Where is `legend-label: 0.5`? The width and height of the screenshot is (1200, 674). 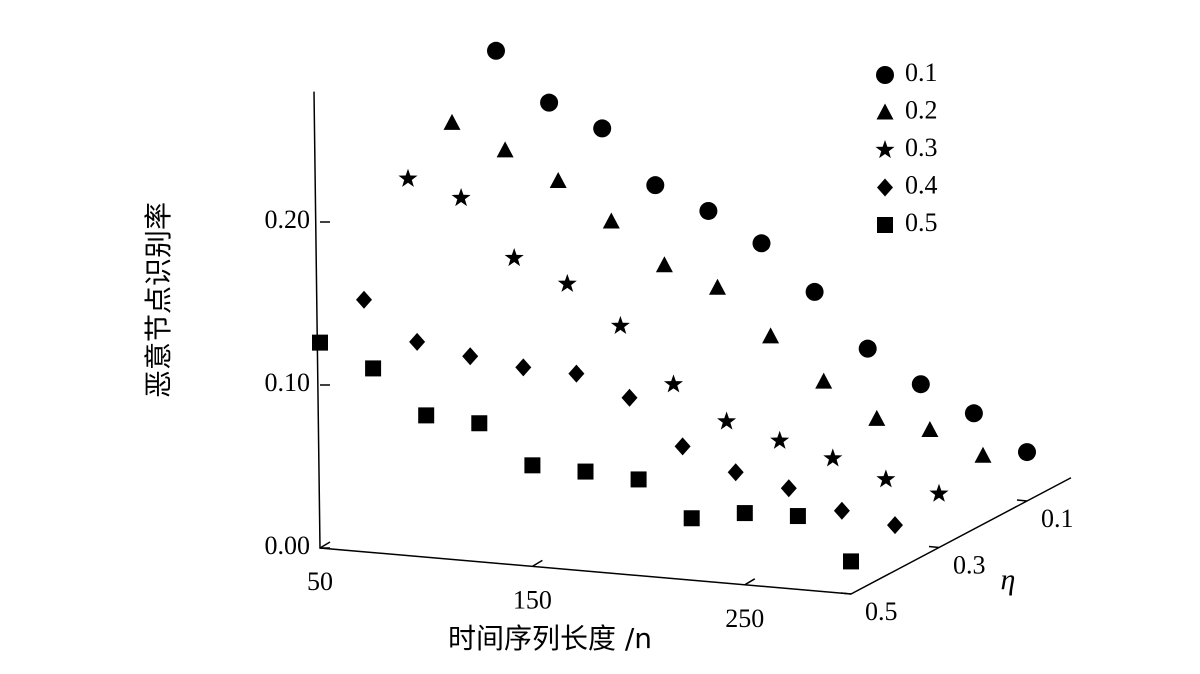 legend-label: 0.5 is located at coordinates (921, 222).